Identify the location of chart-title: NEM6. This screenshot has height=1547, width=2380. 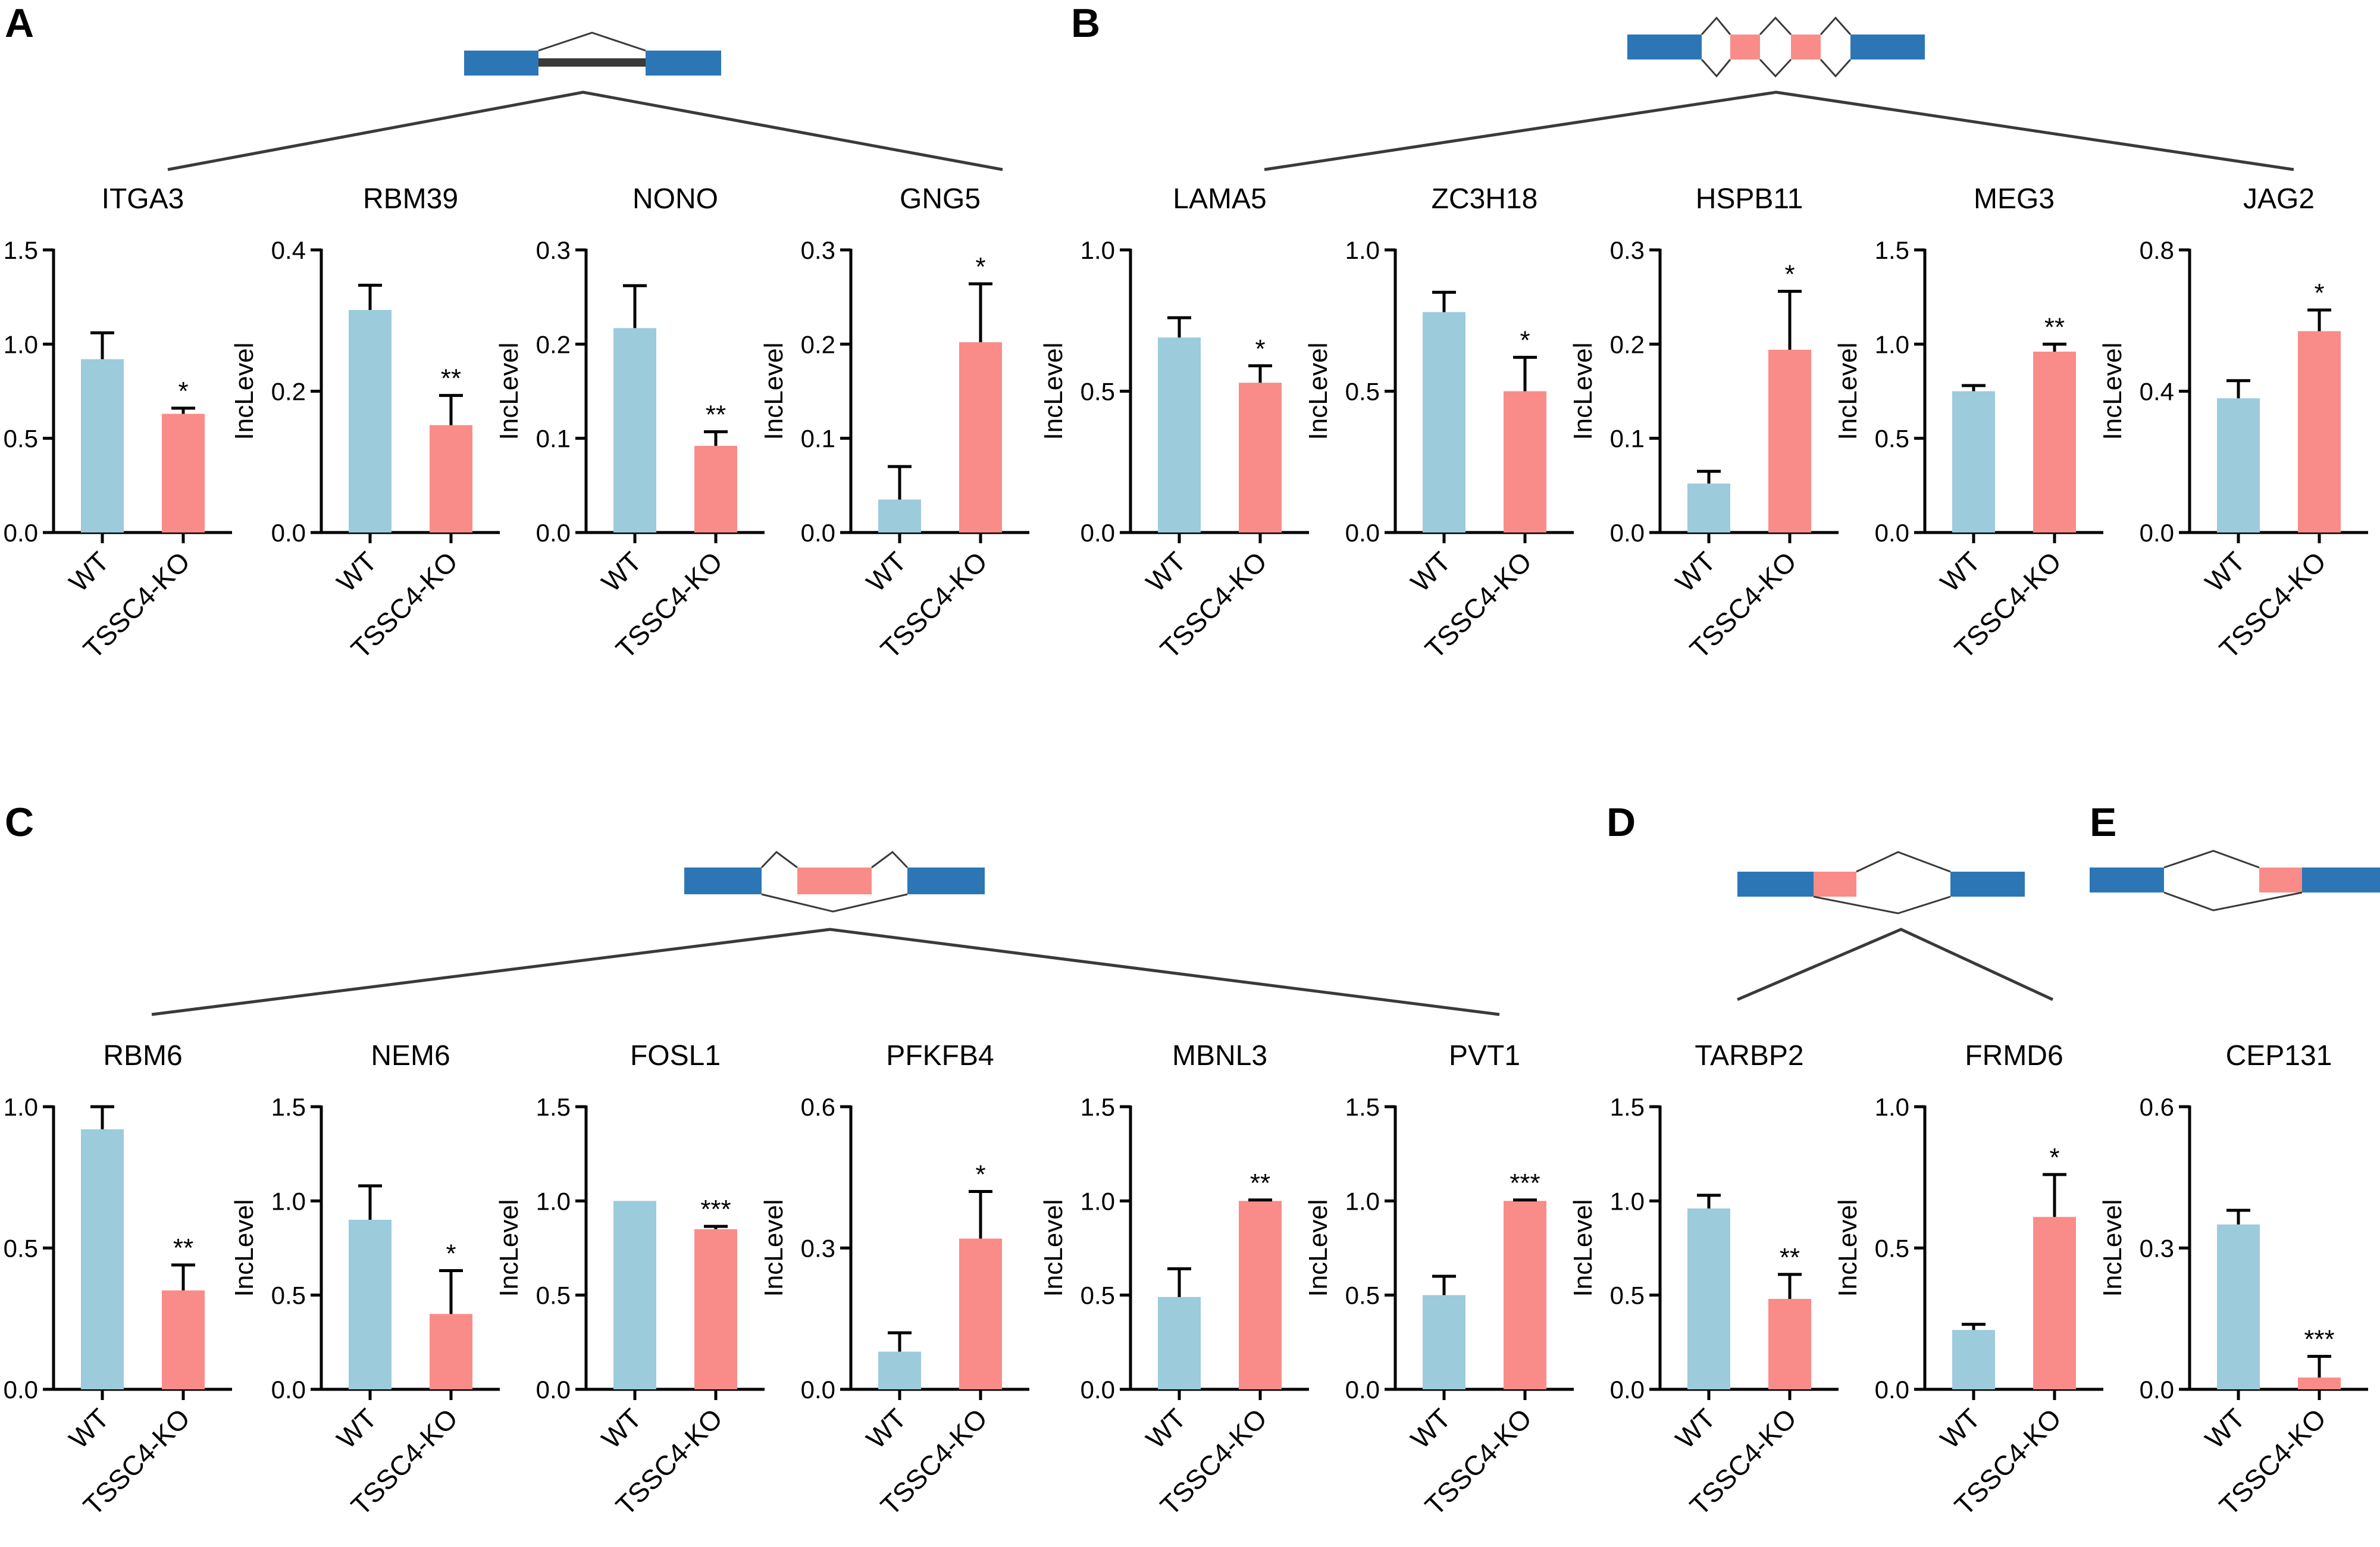
(410, 1056).